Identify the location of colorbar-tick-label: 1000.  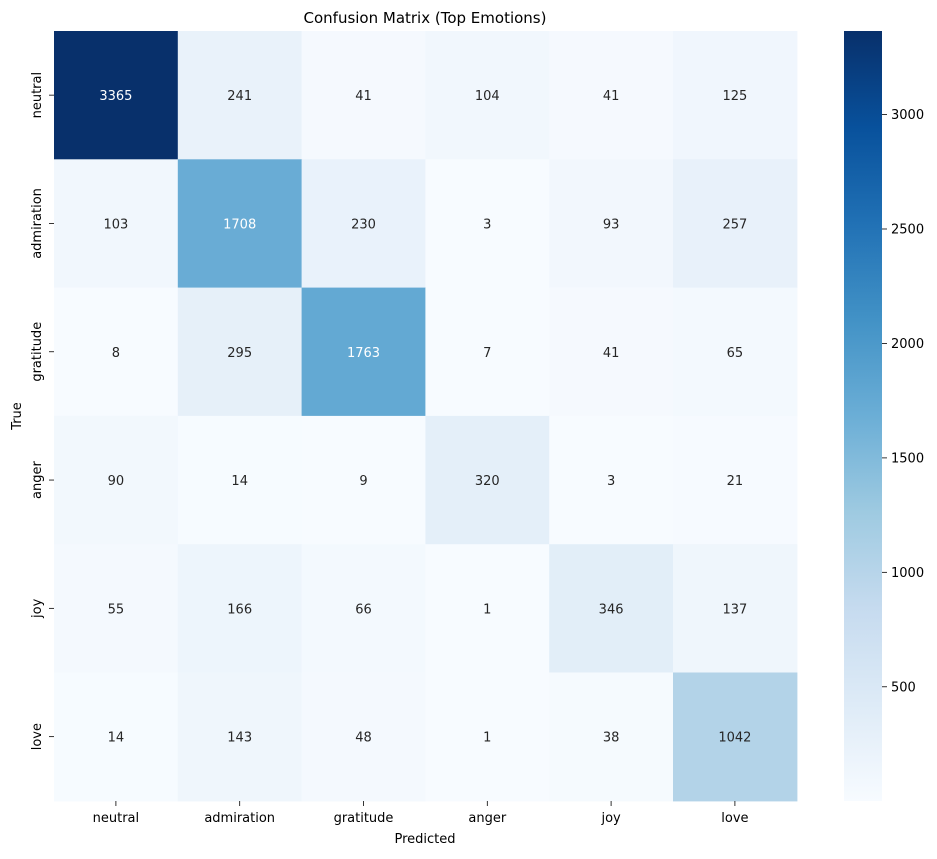
(907, 573).